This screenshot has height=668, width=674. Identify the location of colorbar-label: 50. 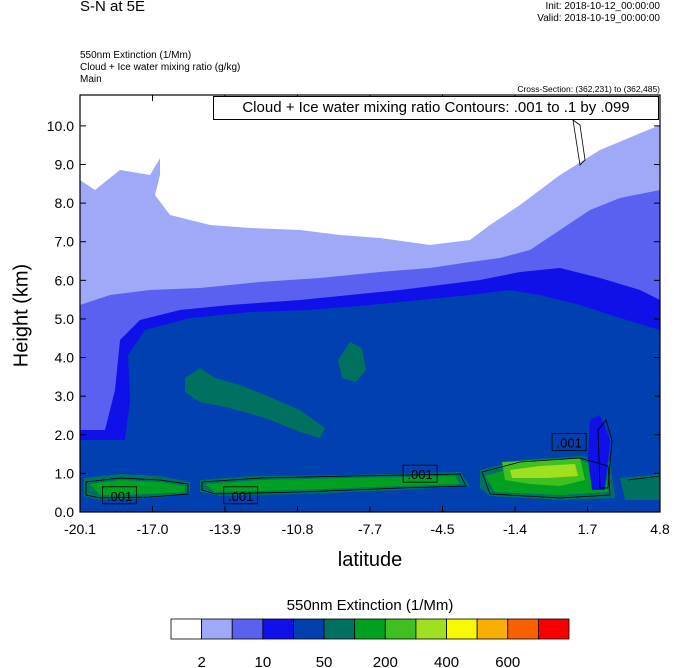
(324, 661).